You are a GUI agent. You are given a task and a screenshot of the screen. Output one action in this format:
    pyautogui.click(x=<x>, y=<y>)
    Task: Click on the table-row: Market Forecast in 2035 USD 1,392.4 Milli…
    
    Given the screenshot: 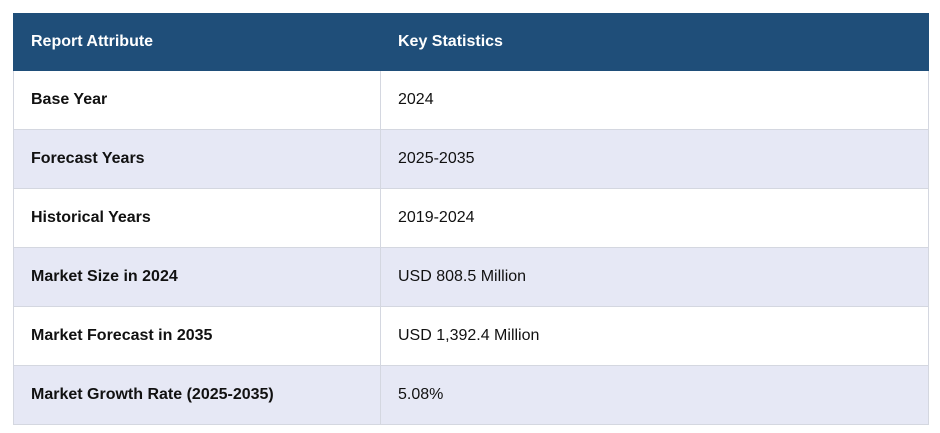 What is the action you would take?
    pyautogui.click(x=471, y=336)
    